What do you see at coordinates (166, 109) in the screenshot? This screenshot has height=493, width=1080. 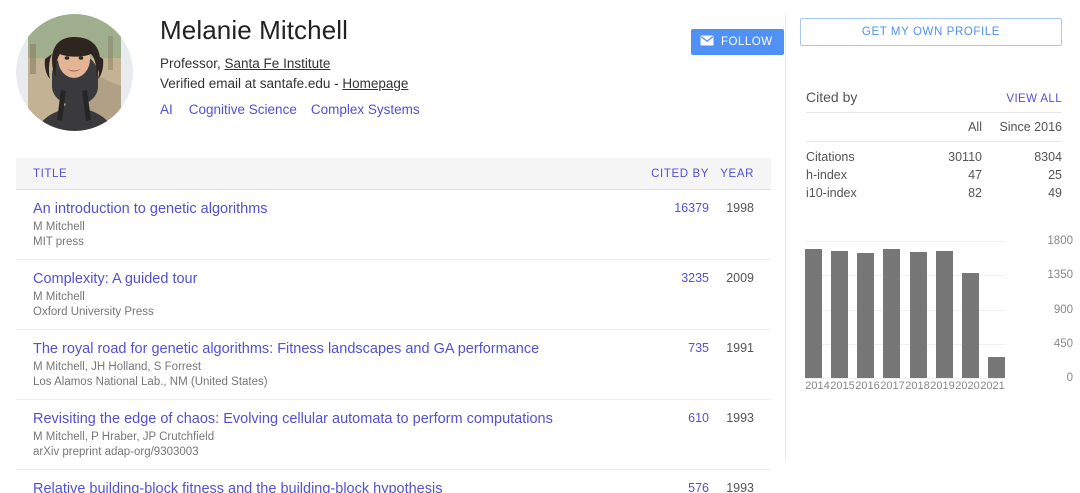 I see `interest-link-ai: AI` at bounding box center [166, 109].